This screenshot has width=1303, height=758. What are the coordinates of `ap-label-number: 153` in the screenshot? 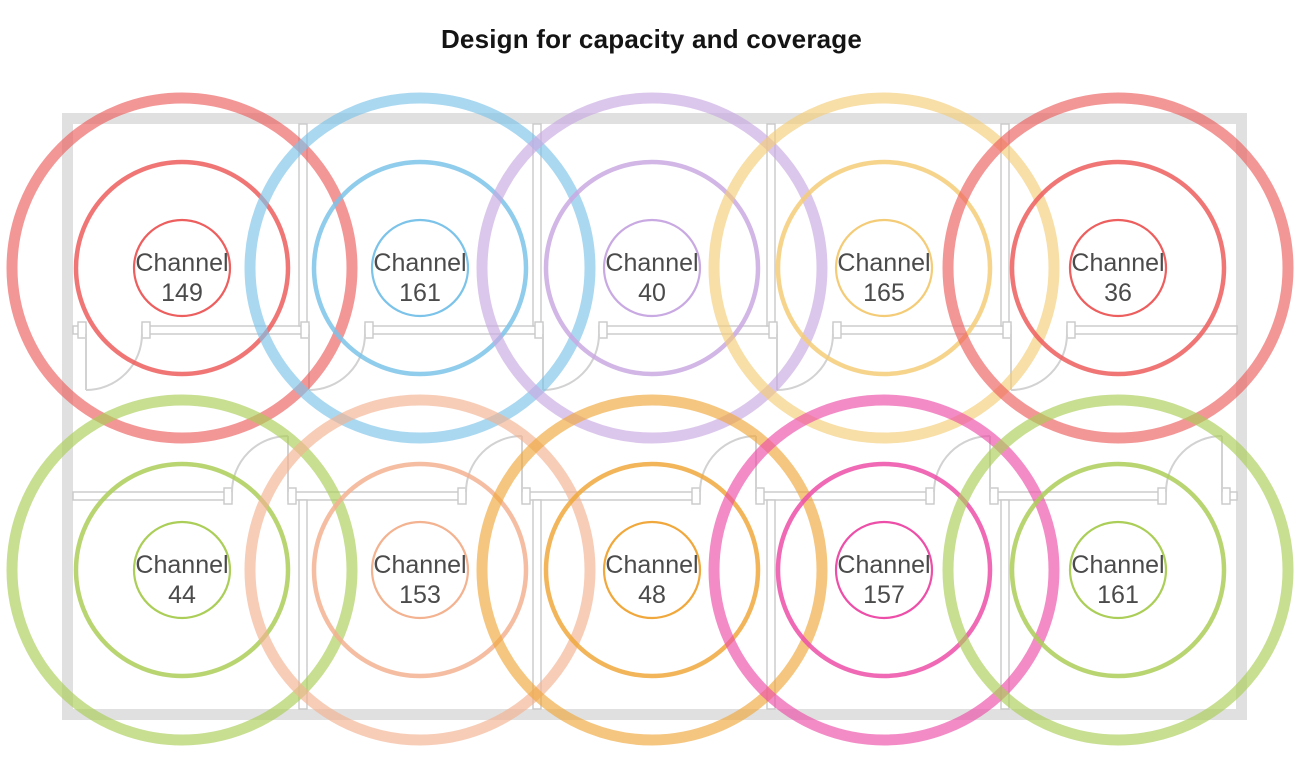 It's located at (420, 595).